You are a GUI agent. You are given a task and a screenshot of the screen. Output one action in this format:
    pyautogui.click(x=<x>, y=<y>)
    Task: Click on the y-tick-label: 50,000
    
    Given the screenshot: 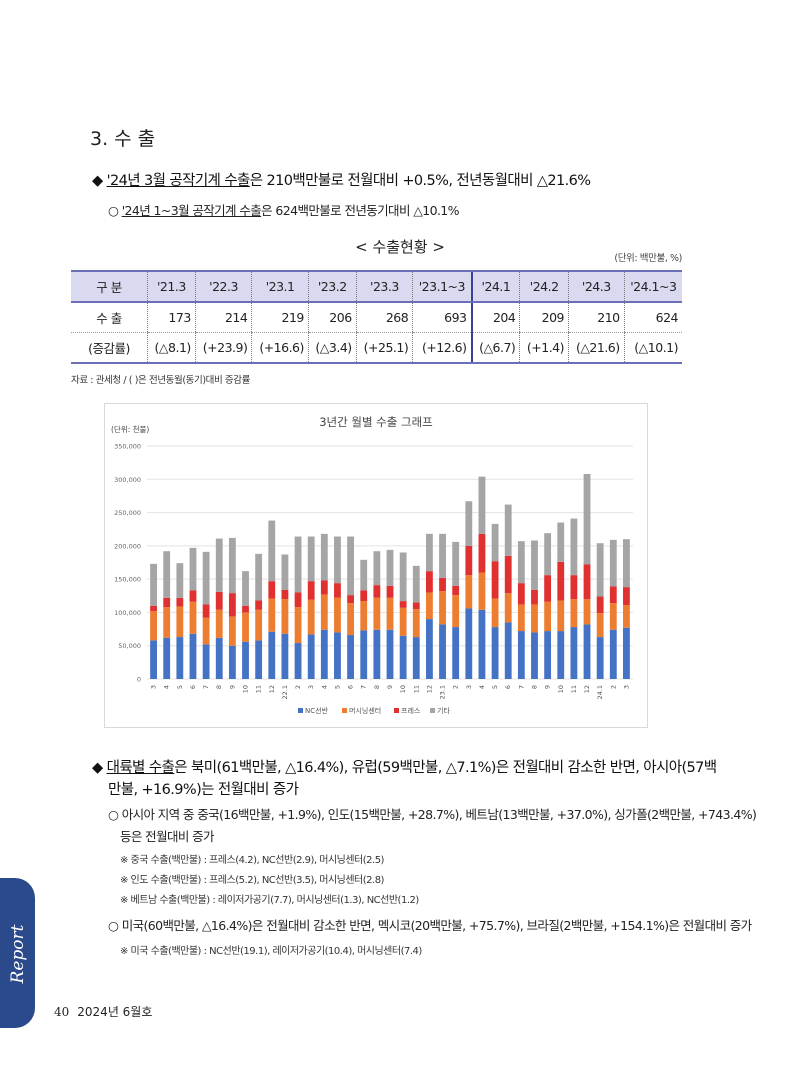 What is the action you would take?
    pyautogui.click(x=129, y=646)
    